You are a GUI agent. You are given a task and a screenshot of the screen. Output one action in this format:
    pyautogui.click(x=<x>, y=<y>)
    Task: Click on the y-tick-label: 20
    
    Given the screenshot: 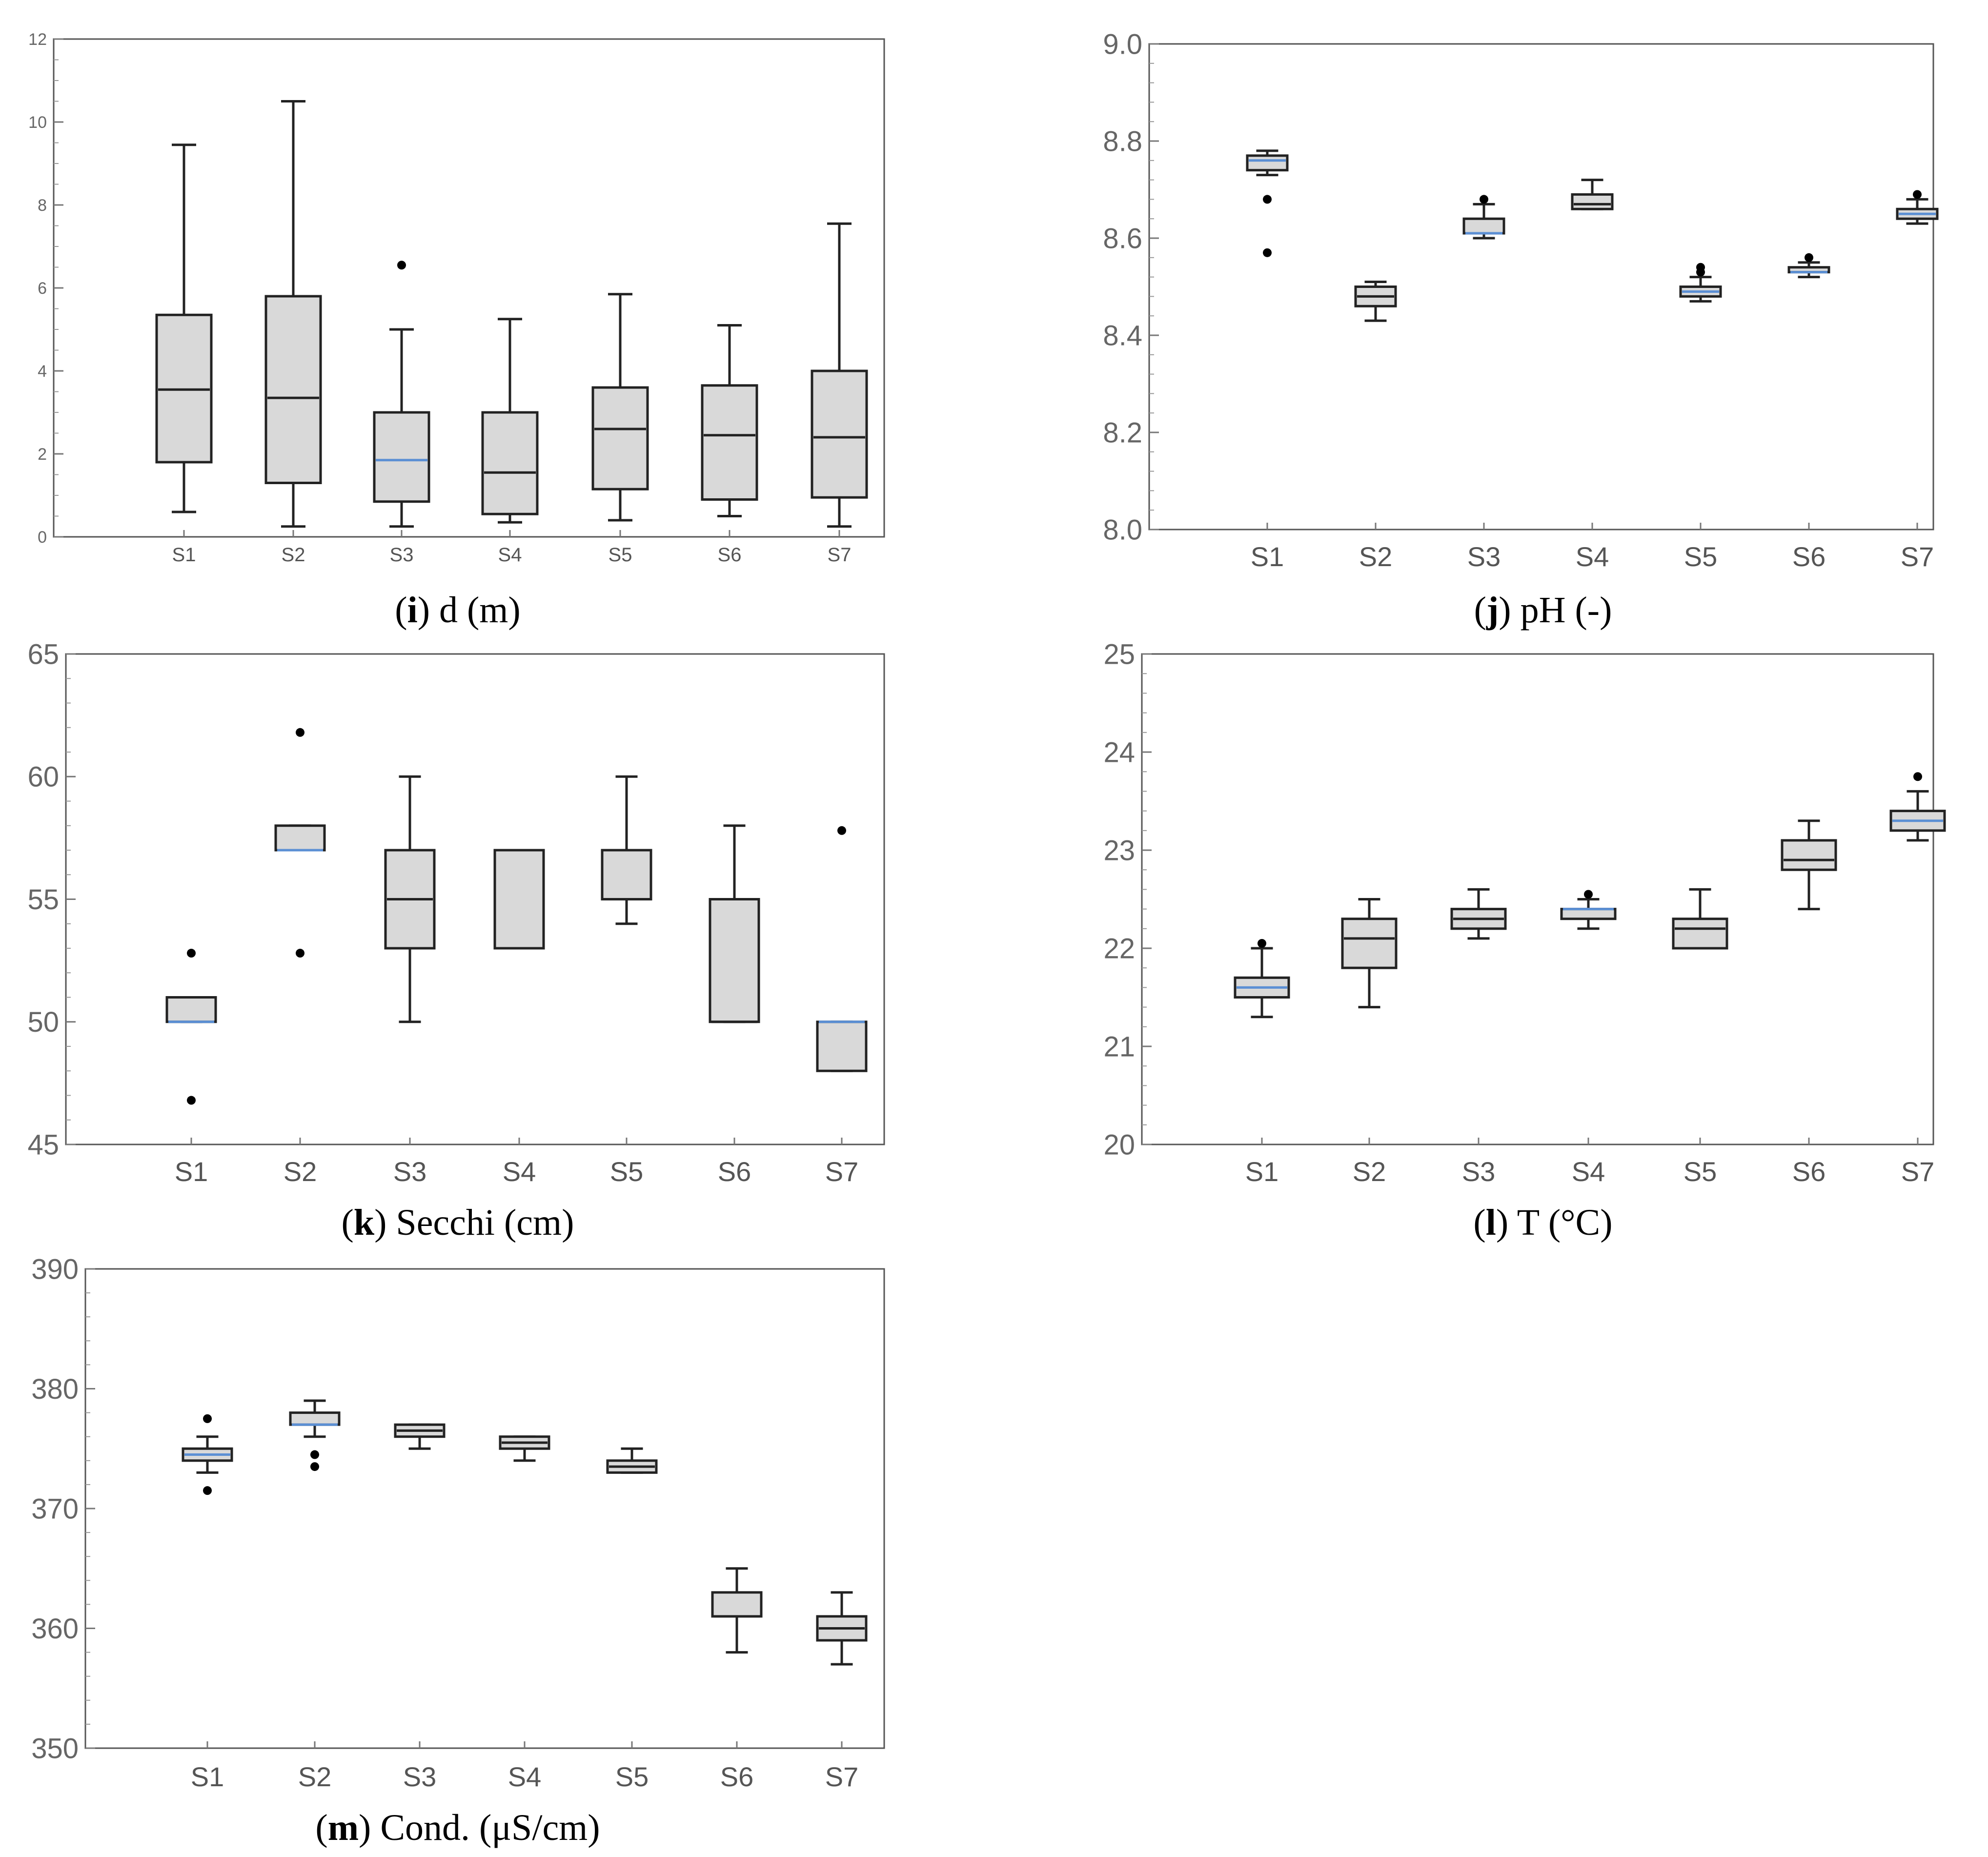 What is the action you would take?
    pyautogui.click(x=1119, y=1145)
    